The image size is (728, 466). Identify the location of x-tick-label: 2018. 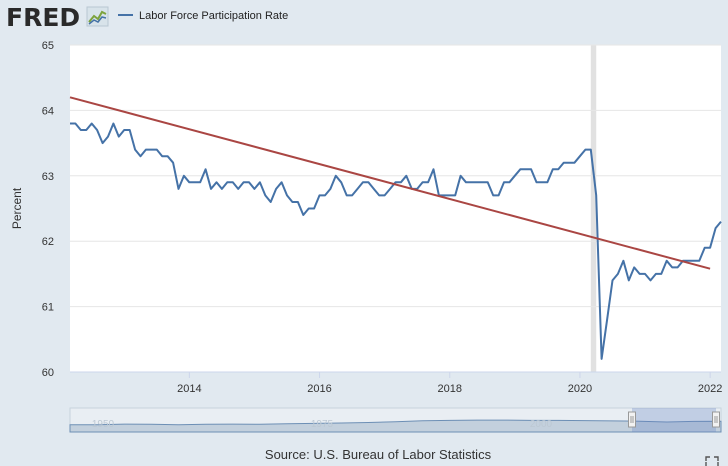
(450, 389).